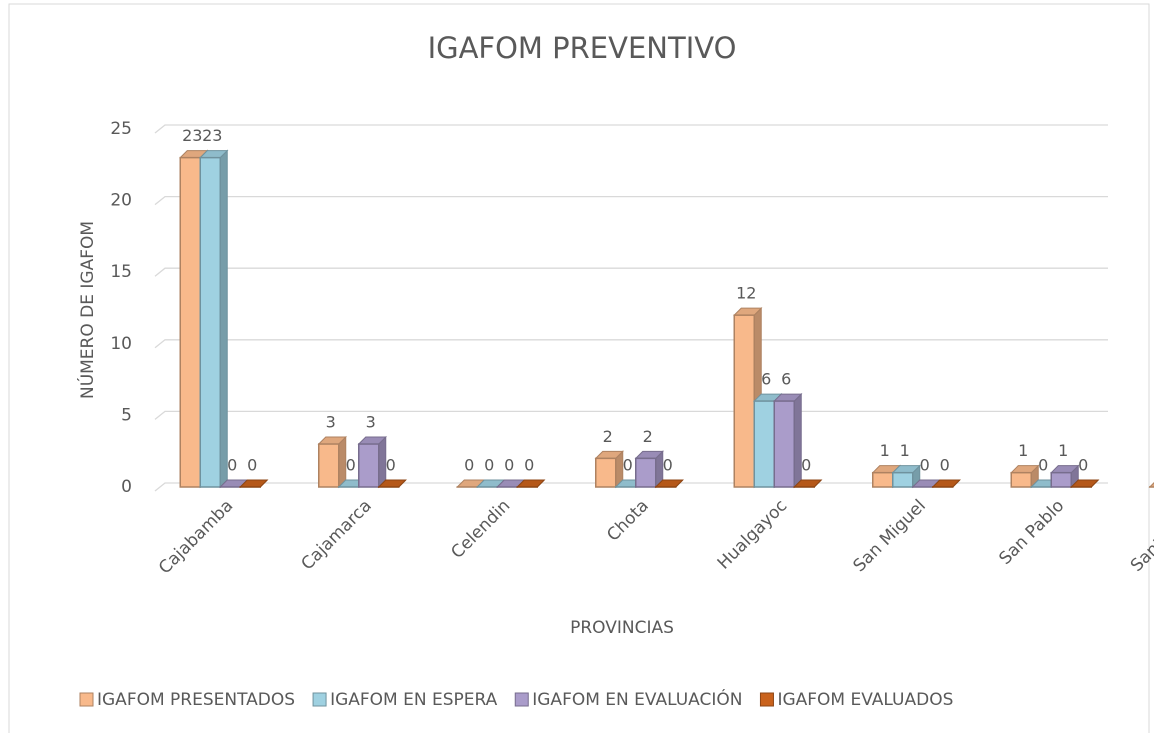  I want to click on data-label: 12, so click(746, 293).